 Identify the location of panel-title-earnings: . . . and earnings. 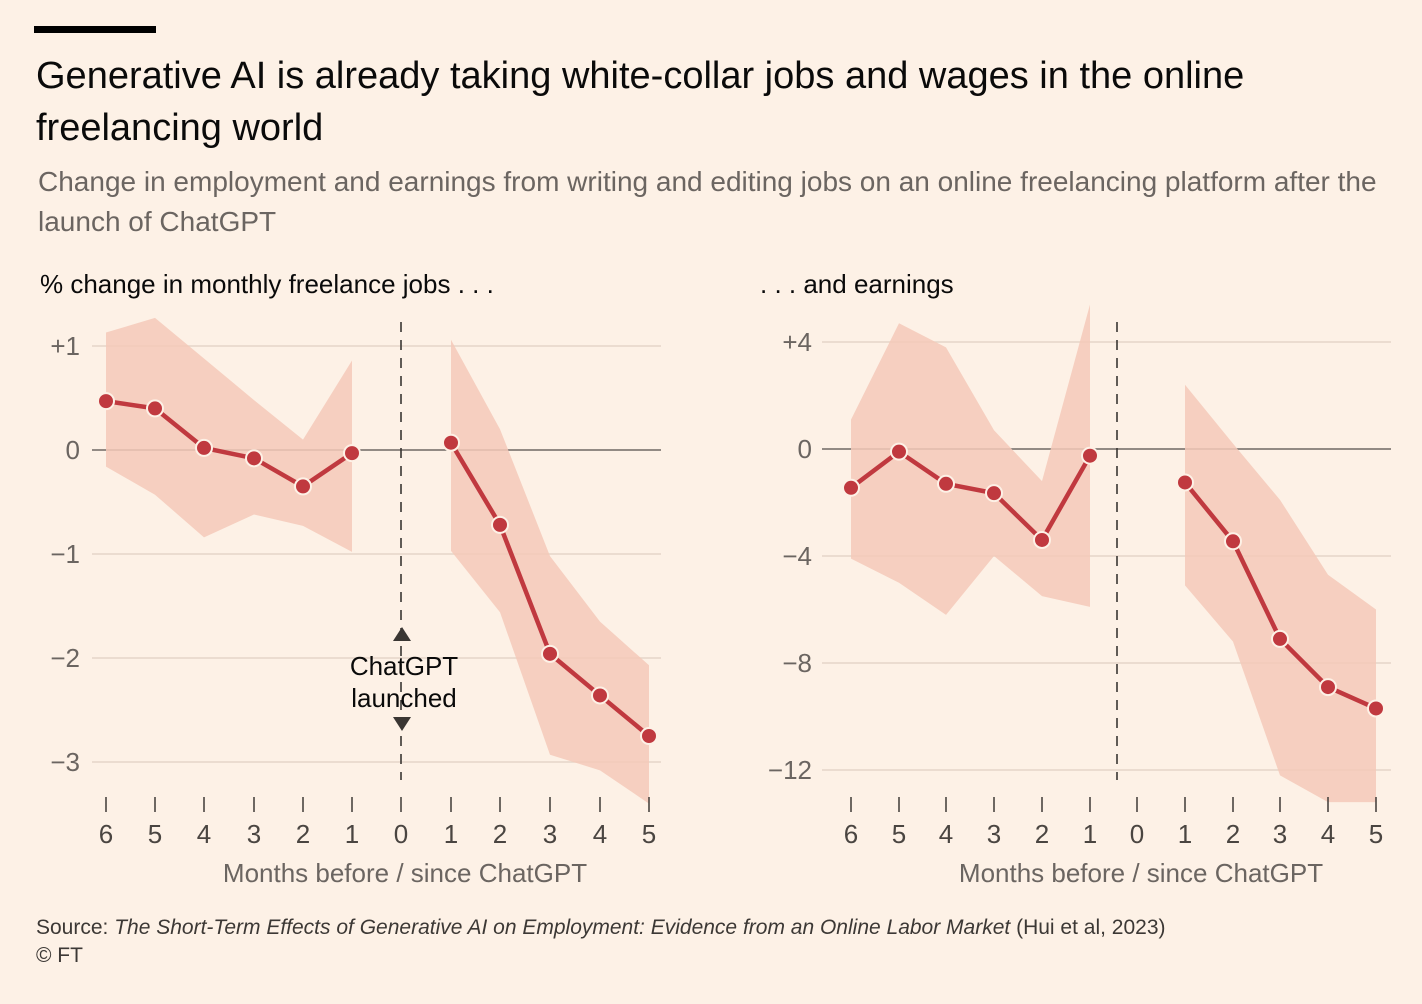
(857, 284).